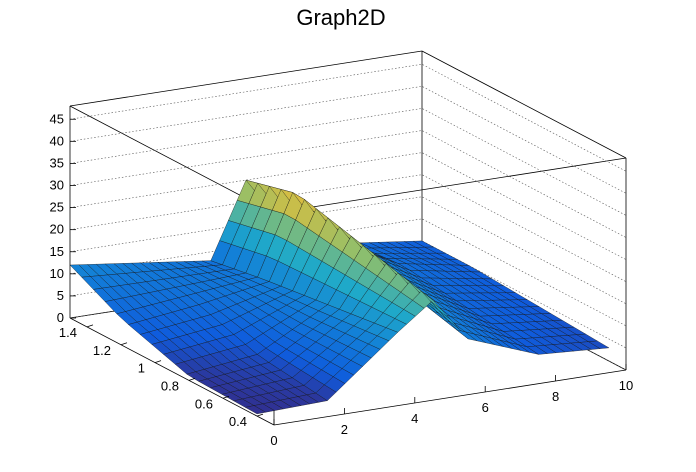 This screenshot has width=696, height=472. I want to click on x-tick-label: 4, so click(414, 418).